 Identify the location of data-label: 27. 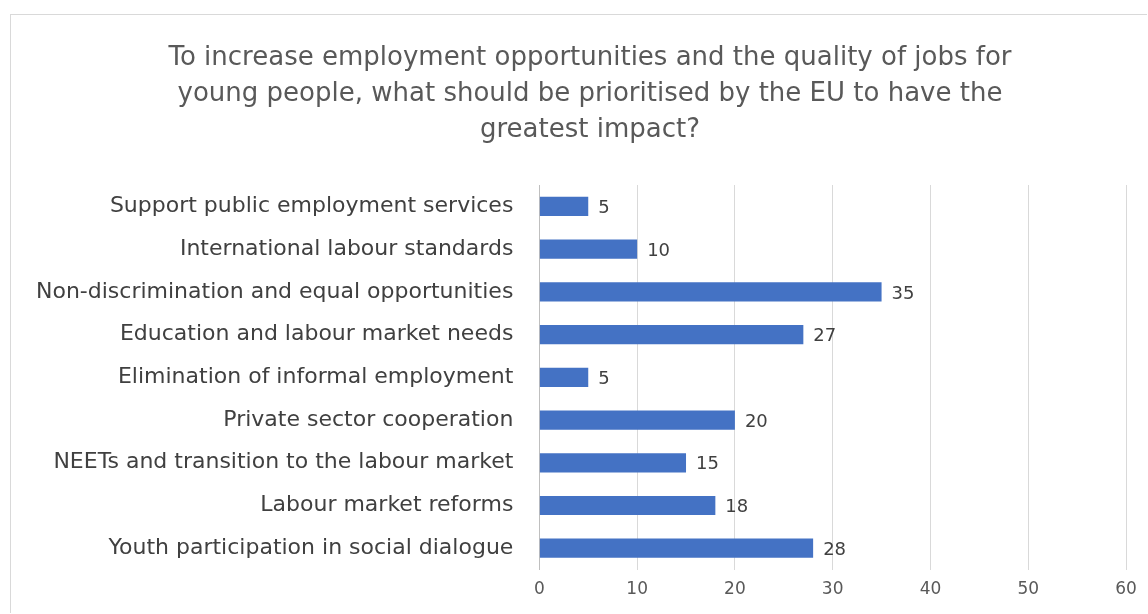
(825, 335).